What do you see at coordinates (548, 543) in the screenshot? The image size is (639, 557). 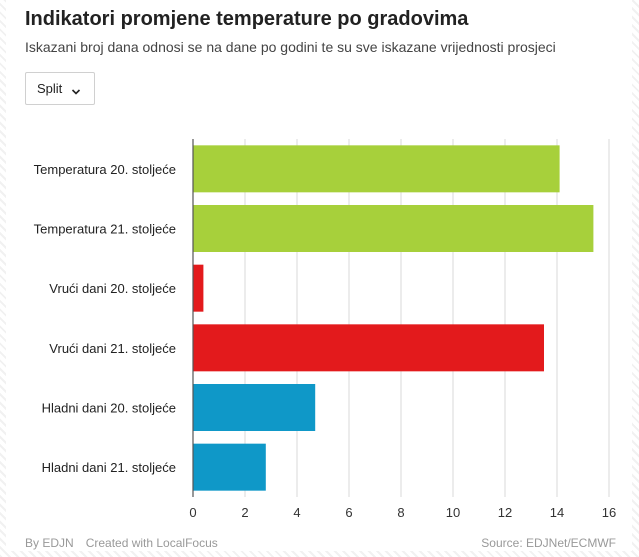 I see `footer-source: Source: EDJNet/ECMWF` at bounding box center [548, 543].